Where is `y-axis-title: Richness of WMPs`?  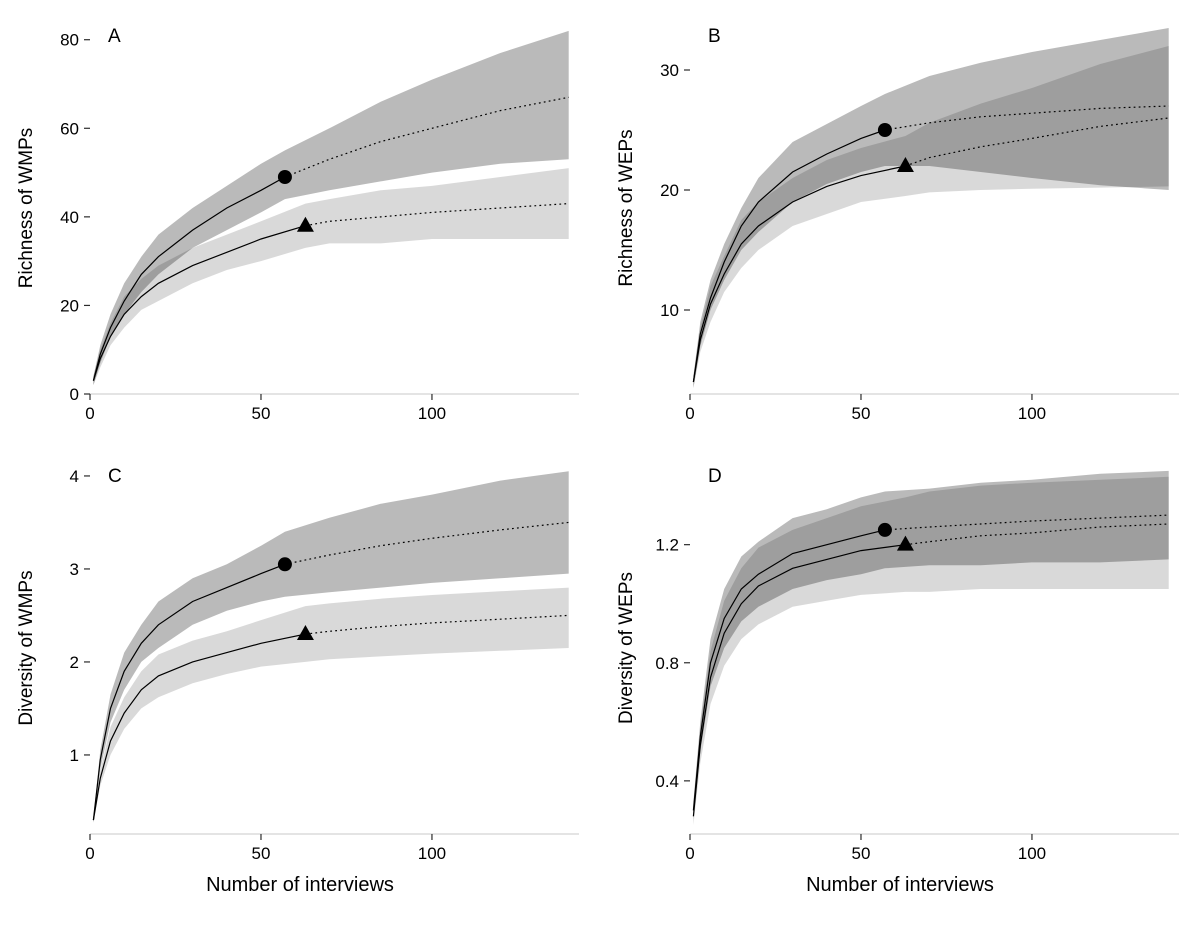 y-axis-title: Richness of WMPs is located at coordinates (26, 208).